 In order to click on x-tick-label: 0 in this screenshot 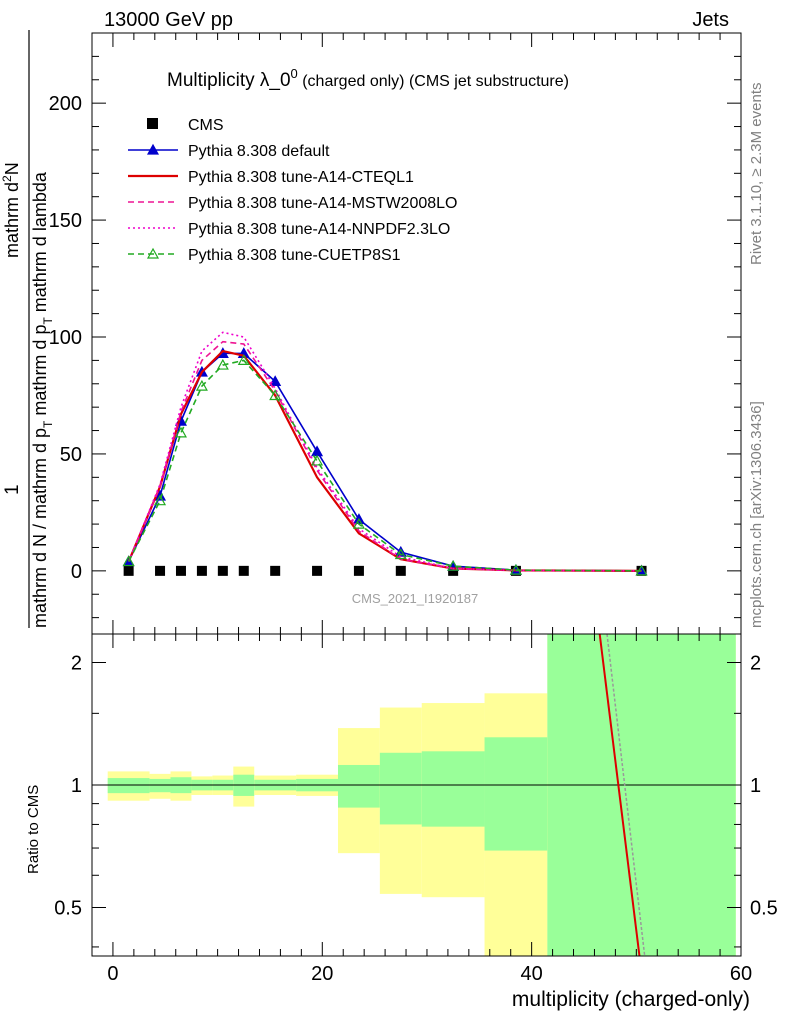, I will do `click(112, 974)`.